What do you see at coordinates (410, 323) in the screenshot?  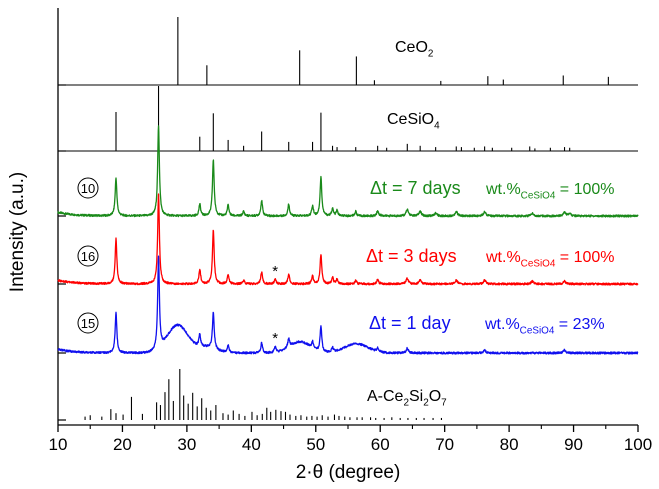 I see `series-duration-label: Δt = 1 day` at bounding box center [410, 323].